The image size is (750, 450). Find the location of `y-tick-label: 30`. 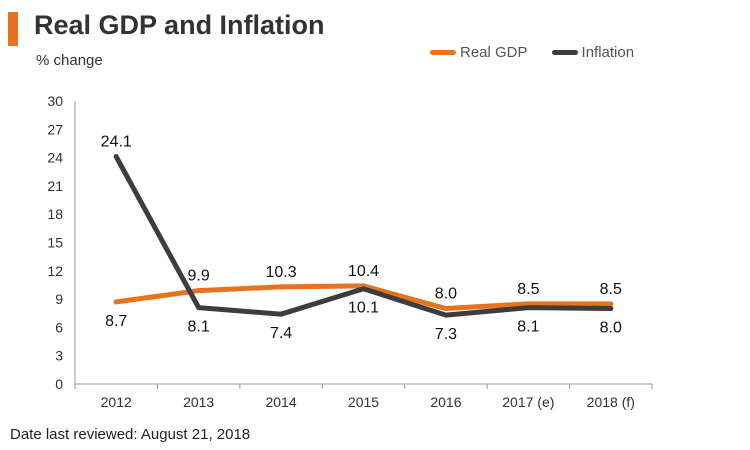

y-tick-label: 30 is located at coordinates (55, 101).